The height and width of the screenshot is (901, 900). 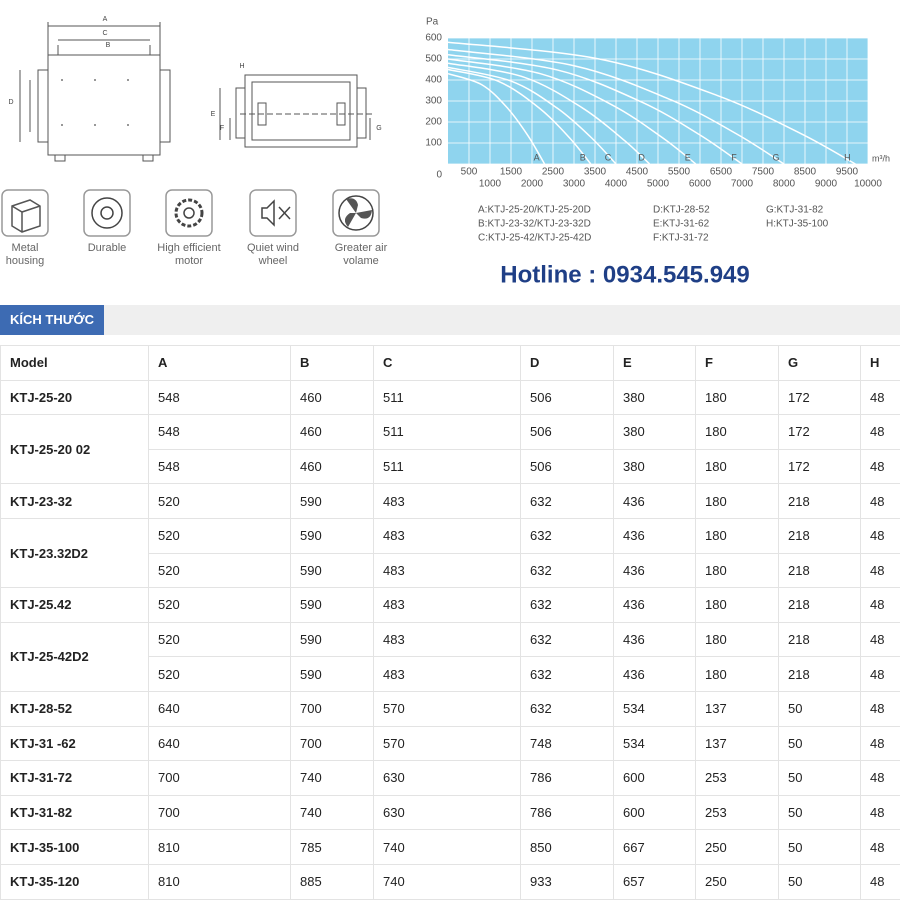 What do you see at coordinates (574, 184) in the screenshot?
I see `x-tick-label: 3000` at bounding box center [574, 184].